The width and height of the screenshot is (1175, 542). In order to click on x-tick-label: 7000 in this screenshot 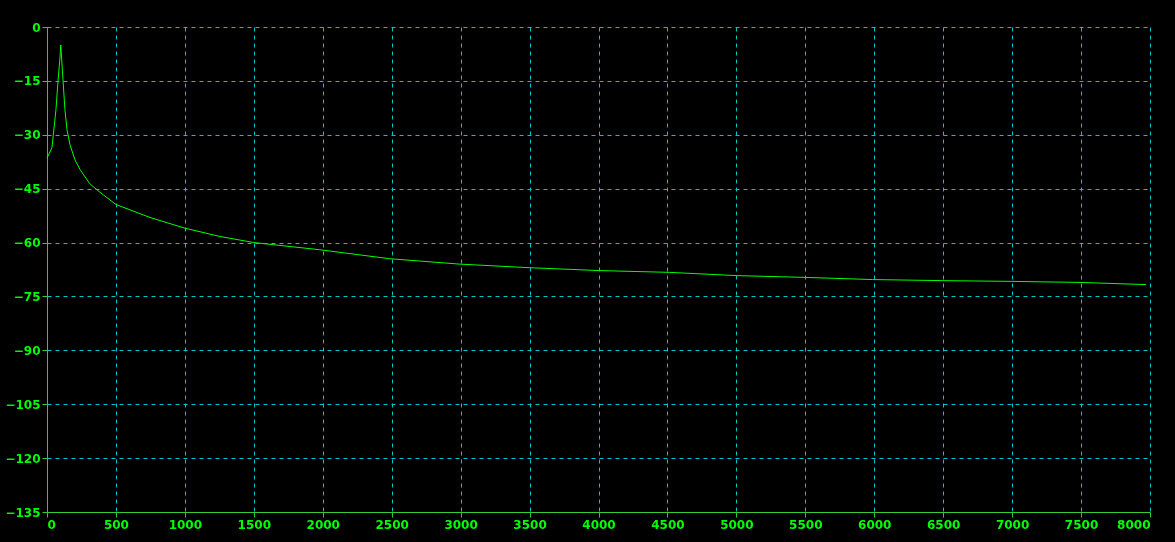, I will do `click(1012, 524)`.